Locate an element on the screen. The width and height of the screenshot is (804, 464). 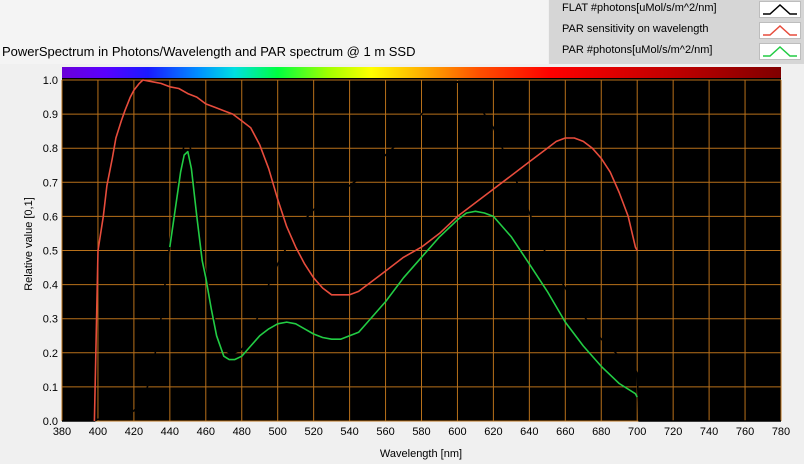
x-tick-label: 600 is located at coordinates (457, 432).